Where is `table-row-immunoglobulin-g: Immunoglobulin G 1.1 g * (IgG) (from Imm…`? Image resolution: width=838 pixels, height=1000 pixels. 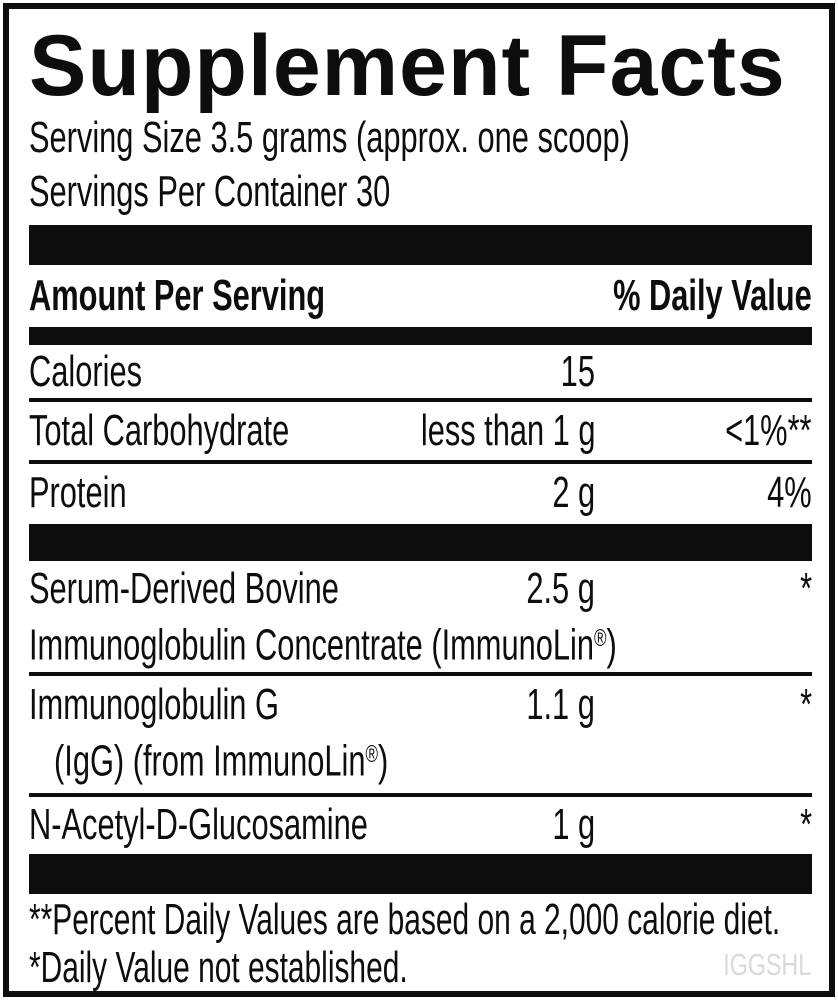
table-row-immunoglobulin-g: Immunoglobulin G 1.1 g * (IgG) (from Imm… is located at coordinates (420, 736).